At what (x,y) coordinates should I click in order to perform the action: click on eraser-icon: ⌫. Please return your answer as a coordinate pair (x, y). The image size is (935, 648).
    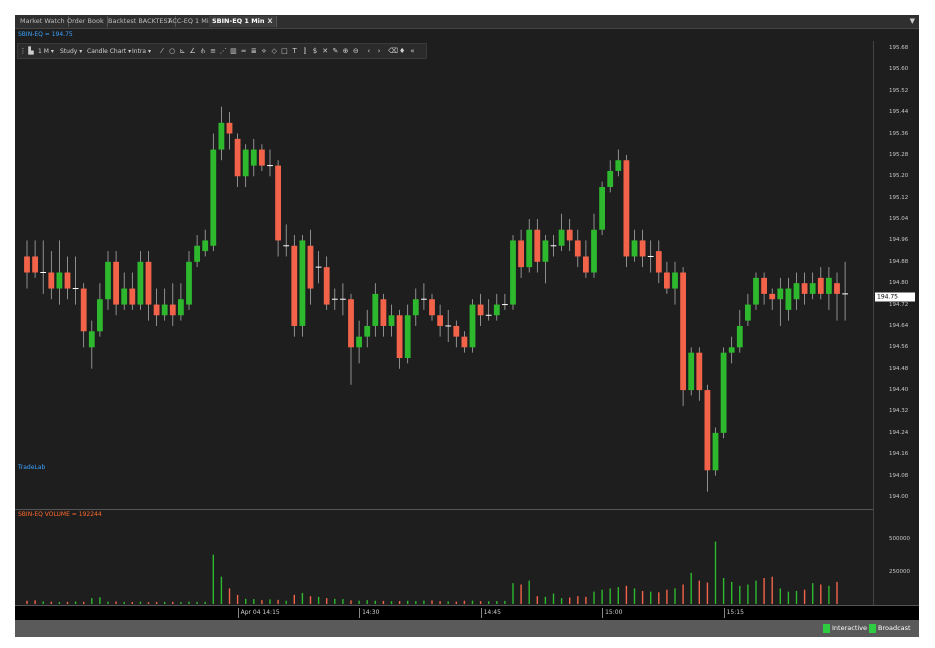
    Looking at the image, I should click on (393, 51).